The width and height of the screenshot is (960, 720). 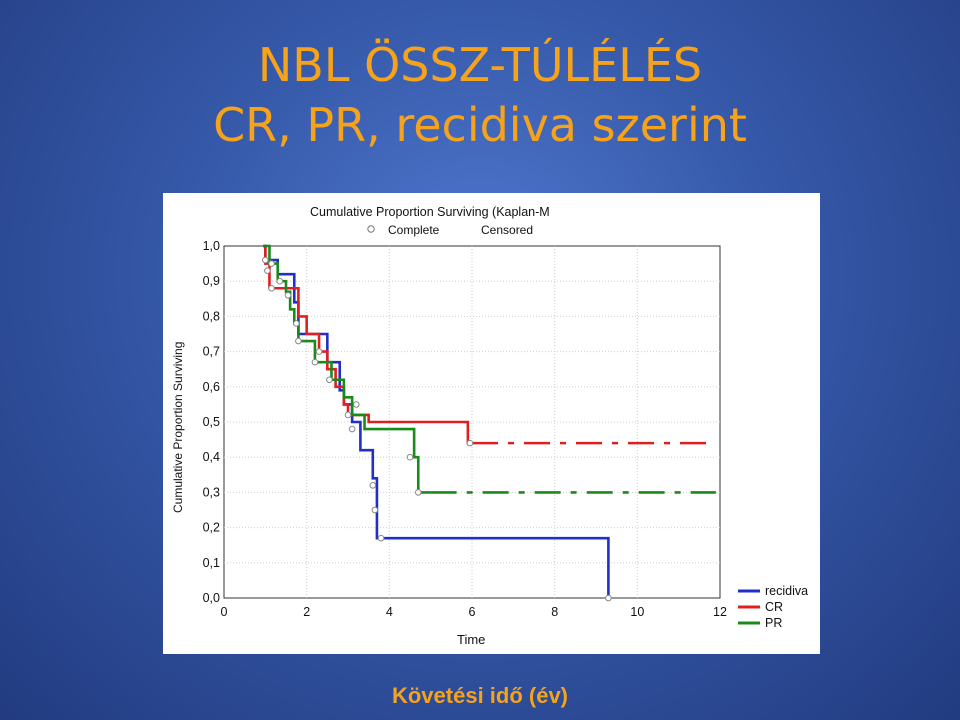 I want to click on x-tick-label: 0, so click(x=224, y=612).